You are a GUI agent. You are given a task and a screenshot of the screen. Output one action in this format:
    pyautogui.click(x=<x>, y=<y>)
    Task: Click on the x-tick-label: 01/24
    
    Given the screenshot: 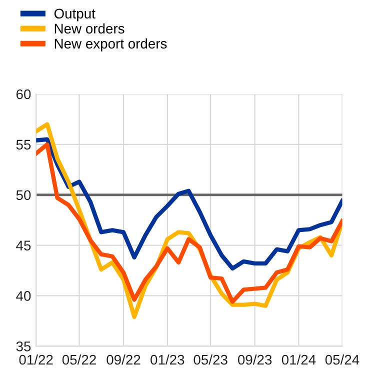 What is the action you would take?
    pyautogui.click(x=299, y=359)
    